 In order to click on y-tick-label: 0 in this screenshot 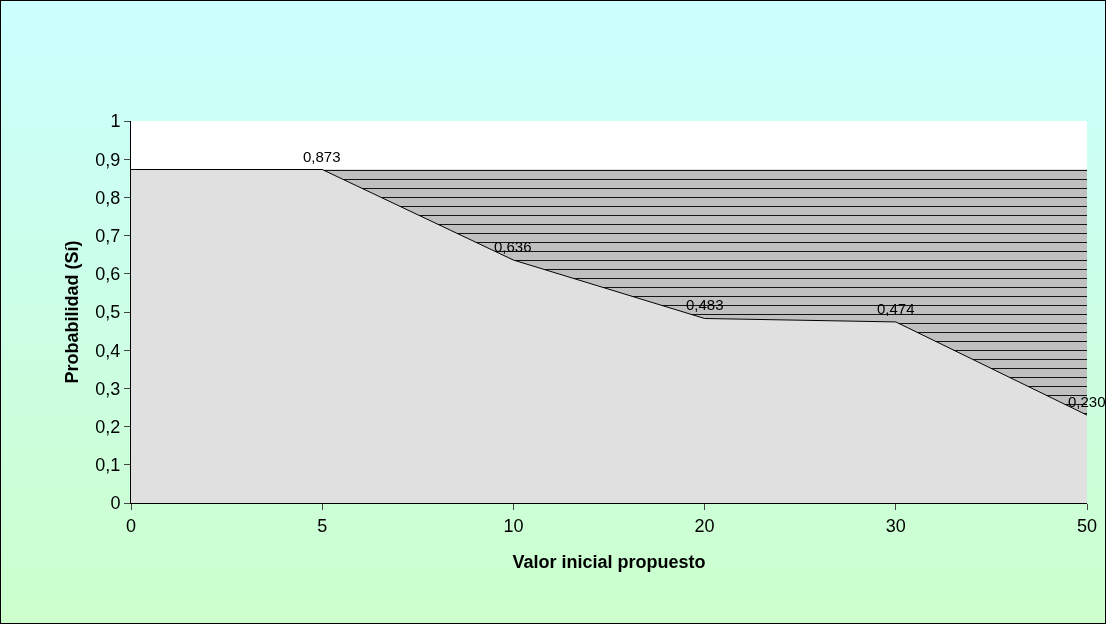, I will do `click(115, 503)`.